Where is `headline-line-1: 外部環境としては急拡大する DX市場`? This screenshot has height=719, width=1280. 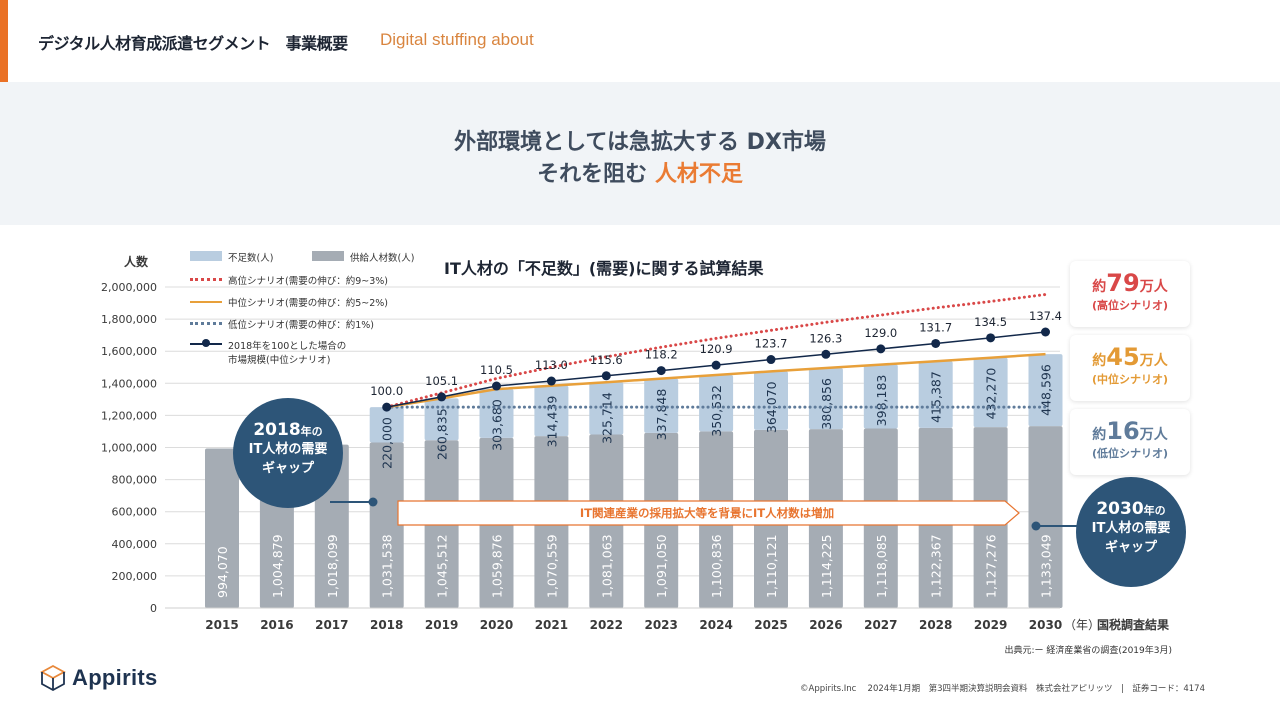
headline-line-1: 外部環境としては急拡大する DX市場 is located at coordinates (640, 142).